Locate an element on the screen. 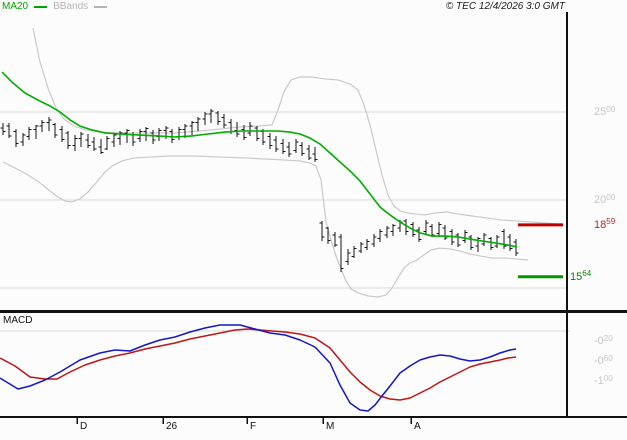 This screenshot has height=440, width=627. copyright-timestamp: © TEC 12/4/2026 3:0 GMT is located at coordinates (505, 6).